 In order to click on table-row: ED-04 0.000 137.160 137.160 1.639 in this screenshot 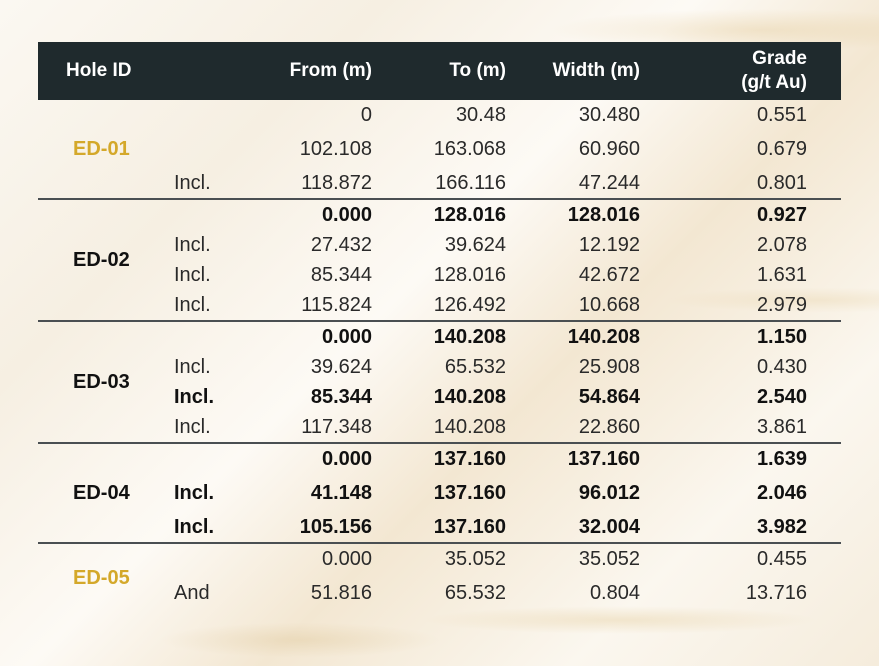, I will do `click(439, 492)`.